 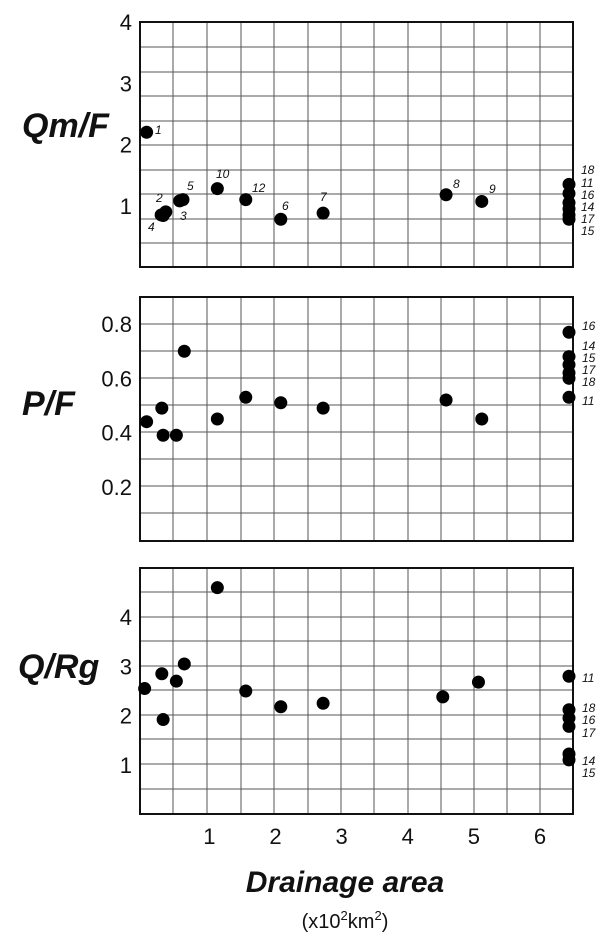 I want to click on x-axis-label: Drainage area, so click(x=345, y=882).